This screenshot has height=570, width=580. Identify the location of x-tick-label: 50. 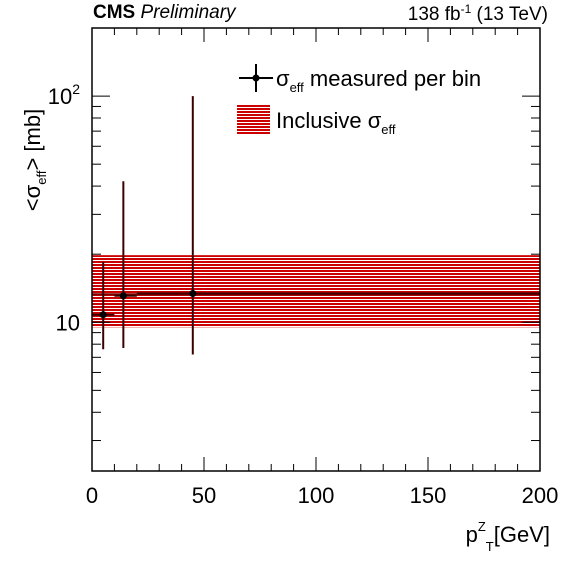
(204, 495).